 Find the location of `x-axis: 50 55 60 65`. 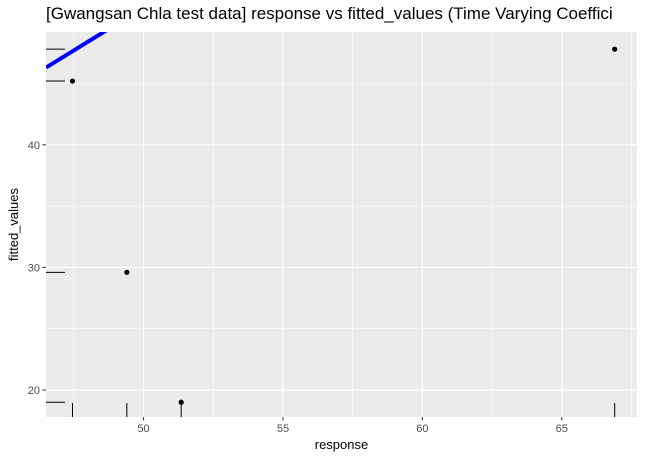

x-axis: 50 55 60 65 is located at coordinates (352, 426).